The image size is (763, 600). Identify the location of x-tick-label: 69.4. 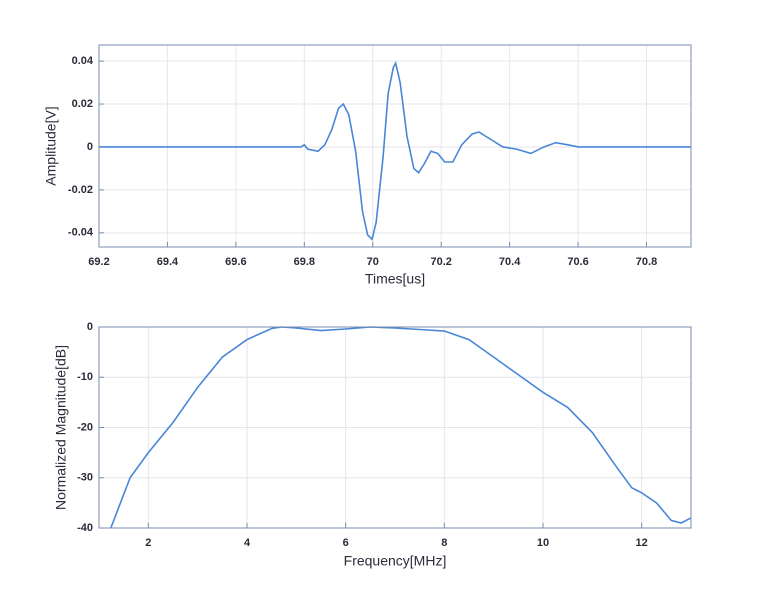
(168, 262).